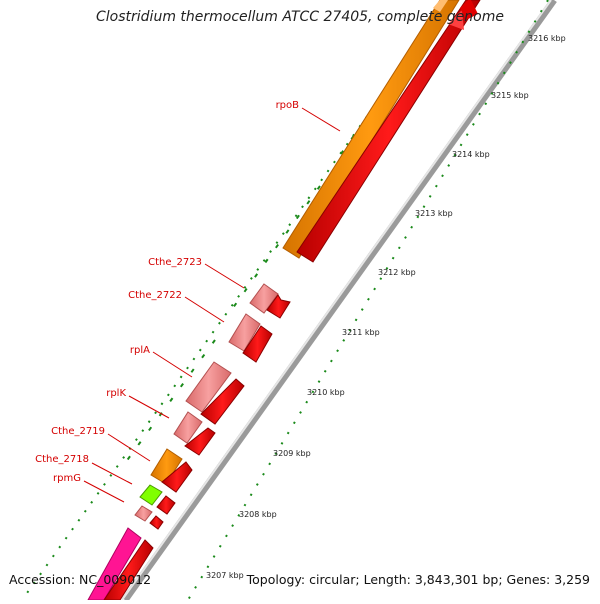 This screenshot has height=604, width=600. I want to click on gene-rplA, so click(208, 387).